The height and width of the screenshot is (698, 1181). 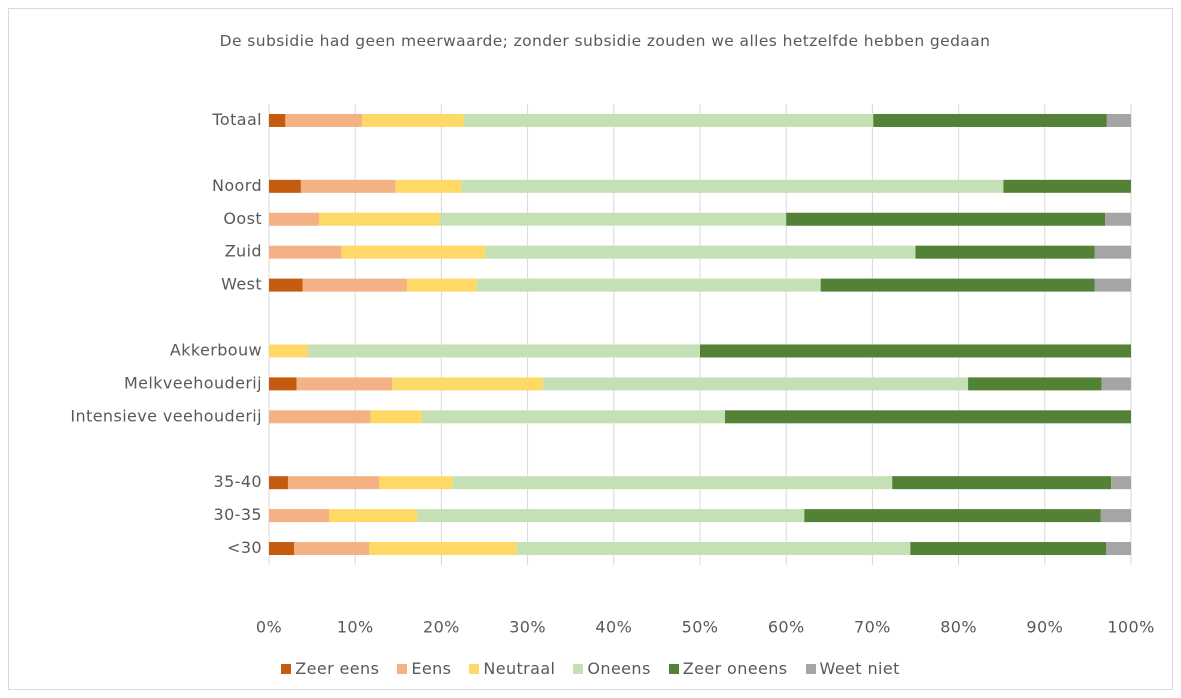 What do you see at coordinates (527, 627) in the screenshot?
I see `x-tick-label: 30%` at bounding box center [527, 627].